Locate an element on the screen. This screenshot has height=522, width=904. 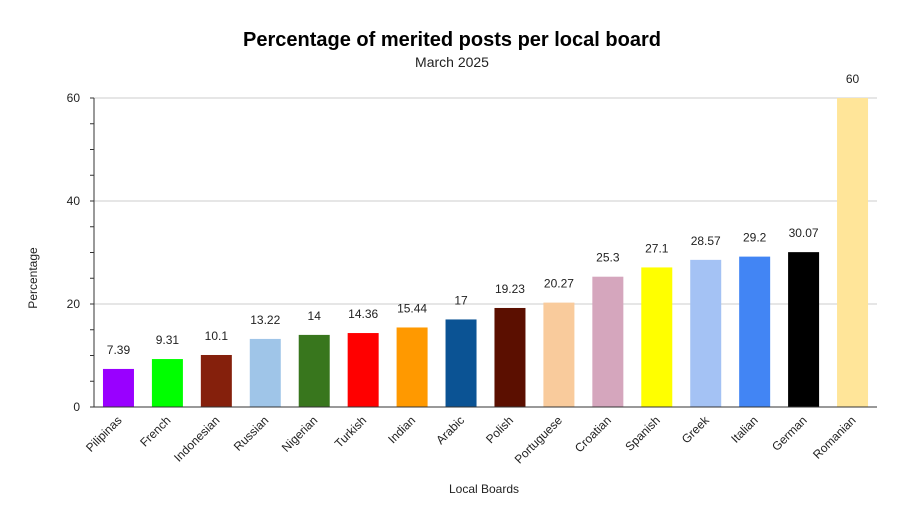
bar-croatian is located at coordinates (608, 341).